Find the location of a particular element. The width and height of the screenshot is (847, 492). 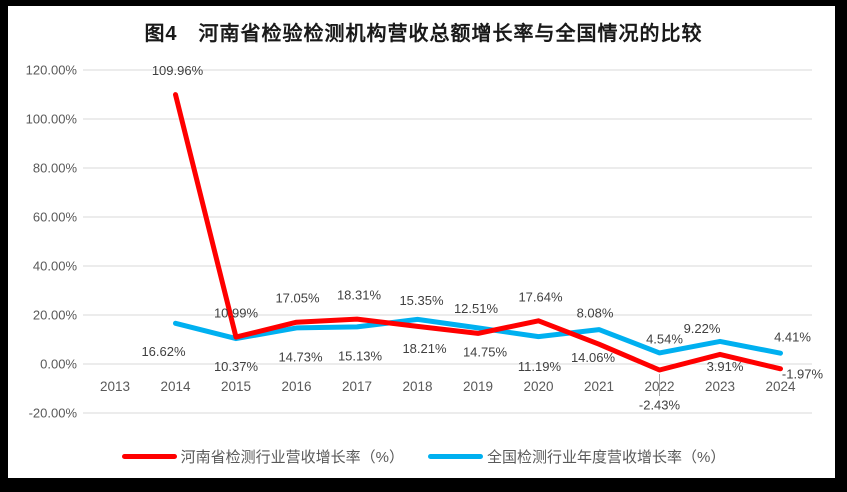

legend-label-henan: 河南省检测行业营收增长率（%） is located at coordinates (292, 457).